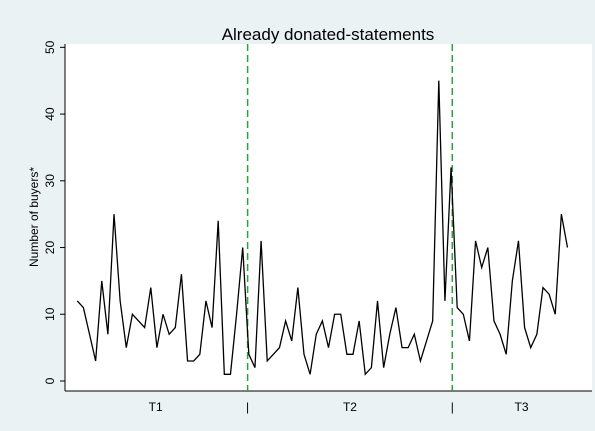  Describe the element at coordinates (350, 407) in the screenshot. I see `x-tick-label: T2` at that location.